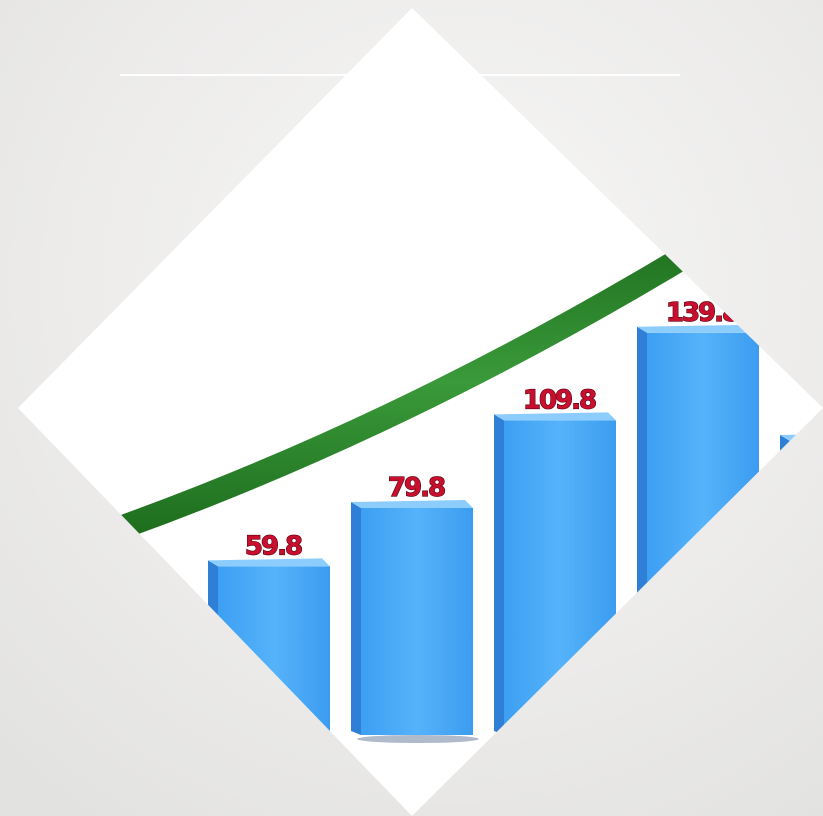 Image resolution: width=823 pixels, height=816 pixels. What do you see at coordinates (418, 739) in the screenshot?
I see `bar-shadow` at bounding box center [418, 739].